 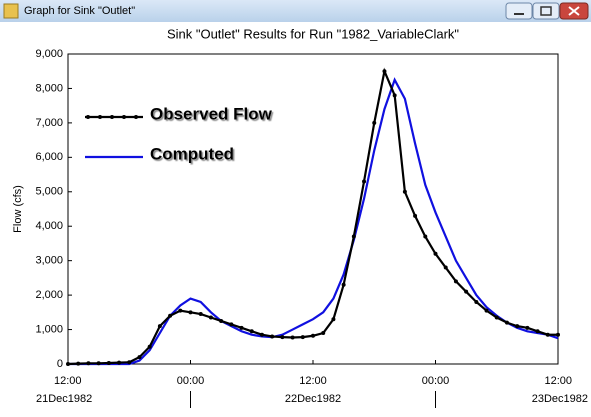 I want to click on y-tick-label: 9,000, so click(x=49, y=54).